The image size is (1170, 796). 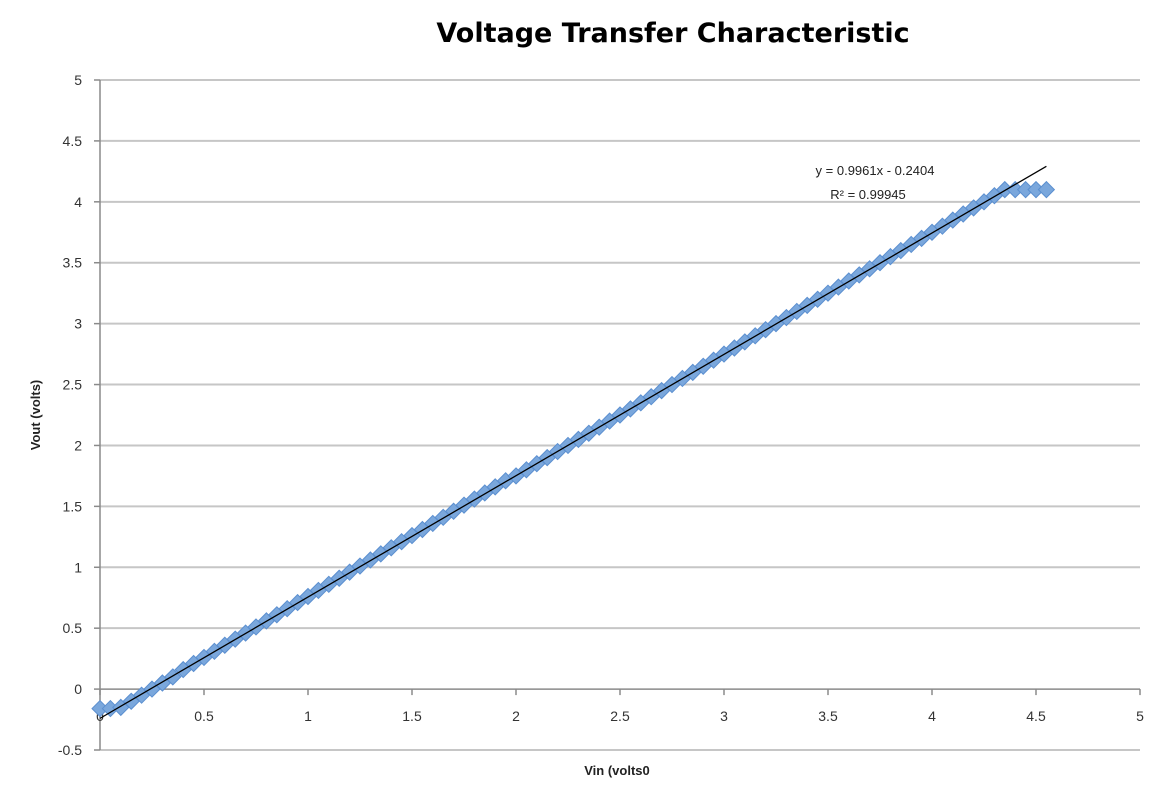 I want to click on x-tick-labels: 00.511.522.533.544.55, so click(x=620, y=716).